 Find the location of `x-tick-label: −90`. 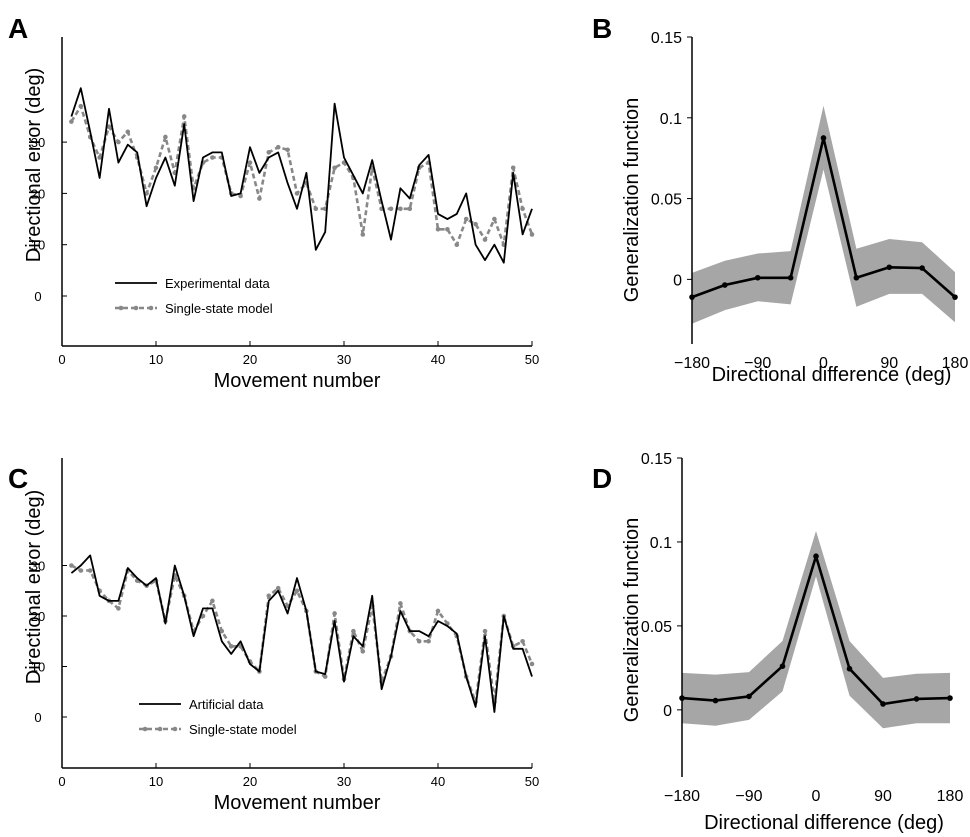

x-tick-label: −90 is located at coordinates (757, 363).